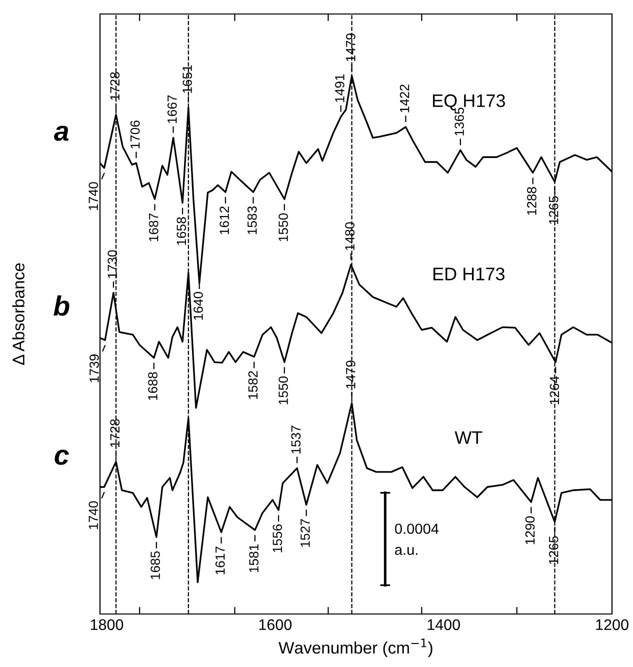  I want to click on annotation: 1640, so click(198, 306).